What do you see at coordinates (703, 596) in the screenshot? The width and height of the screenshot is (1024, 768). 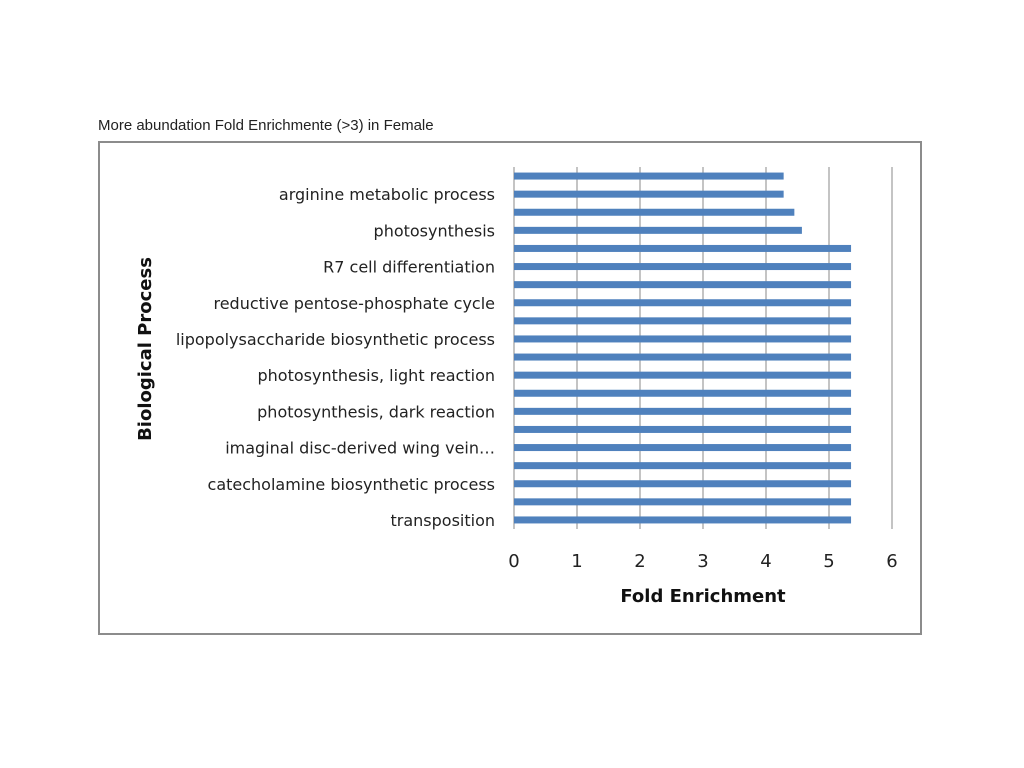 I see `x-axis-title: Fold Enrichment` at bounding box center [703, 596].